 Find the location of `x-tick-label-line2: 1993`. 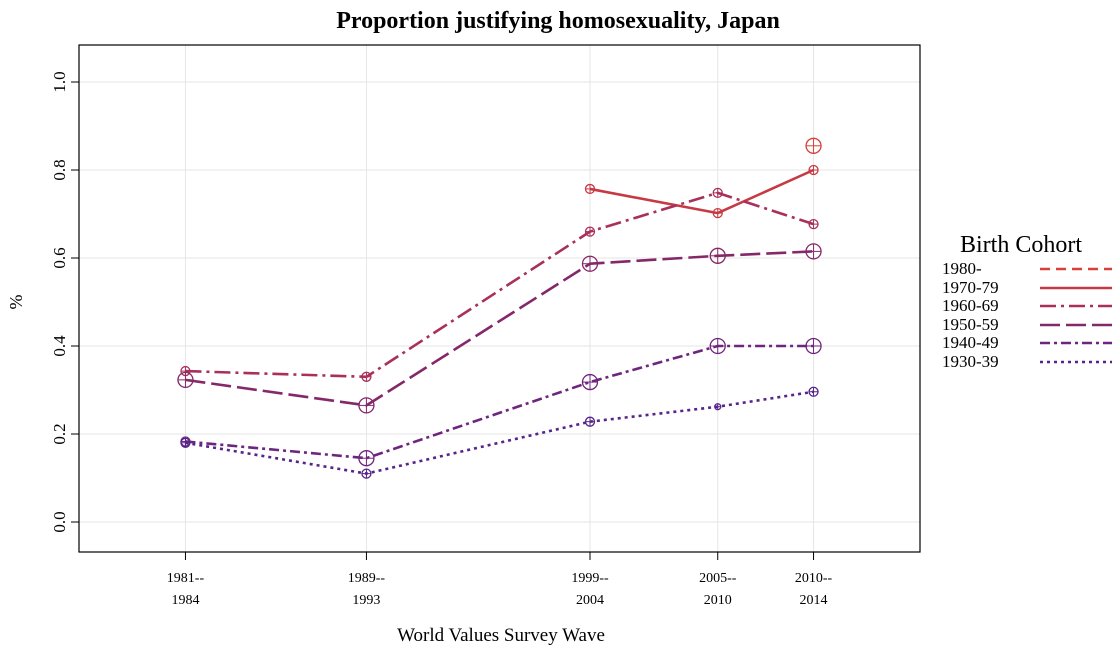

x-tick-label-line2: 1993 is located at coordinates (366, 600).